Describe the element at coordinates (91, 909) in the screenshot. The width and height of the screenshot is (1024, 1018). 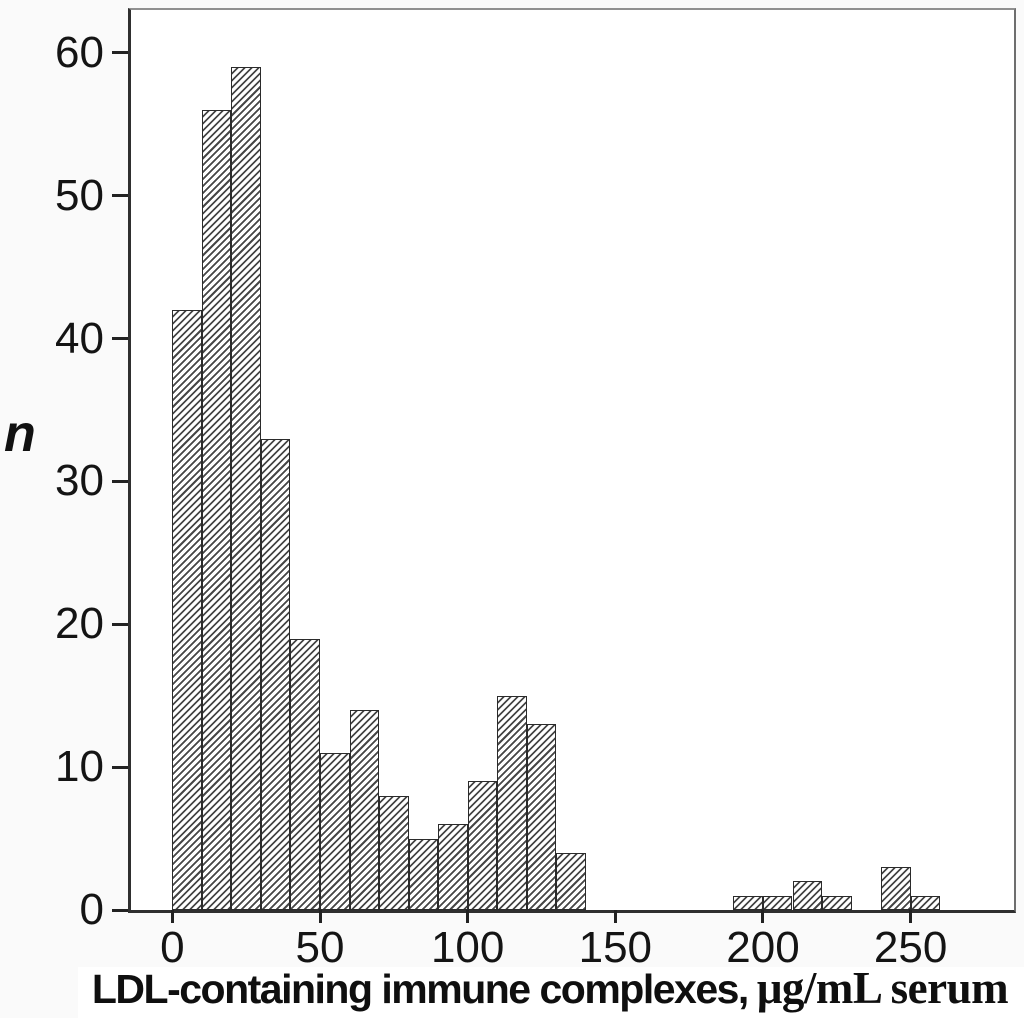
I see `y-axis-tick-label: 0` at that location.